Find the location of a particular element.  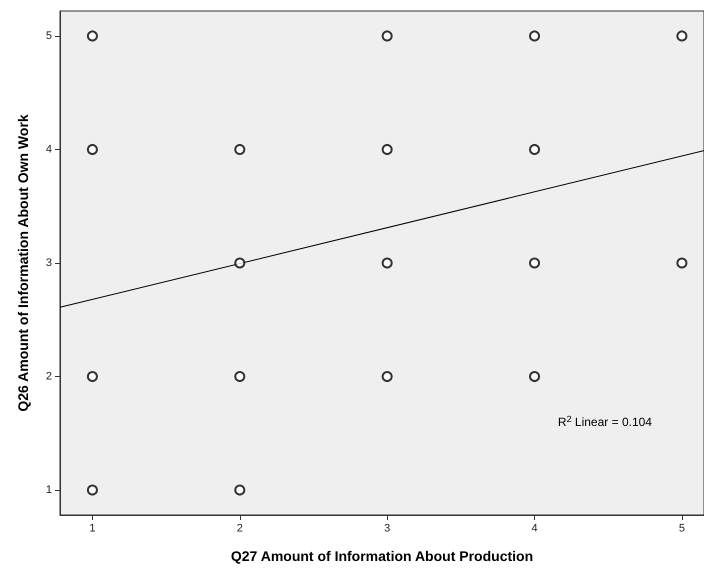

y-axis-title: Q26 Amount of Information About Own Work is located at coordinates (23, 263).